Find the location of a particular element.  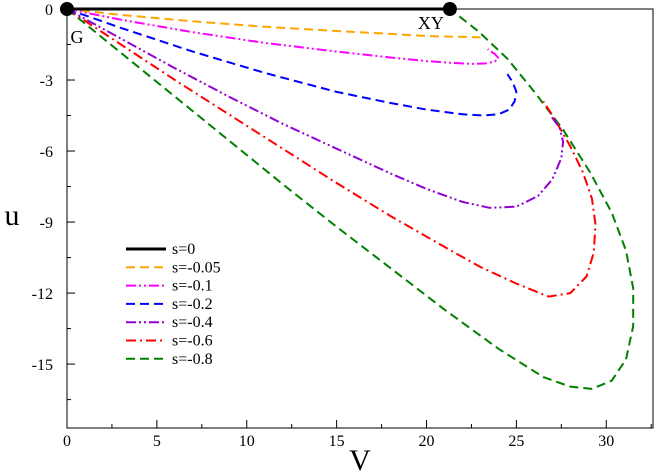

legend-label-1: s=-0.05 is located at coordinates (196, 267).